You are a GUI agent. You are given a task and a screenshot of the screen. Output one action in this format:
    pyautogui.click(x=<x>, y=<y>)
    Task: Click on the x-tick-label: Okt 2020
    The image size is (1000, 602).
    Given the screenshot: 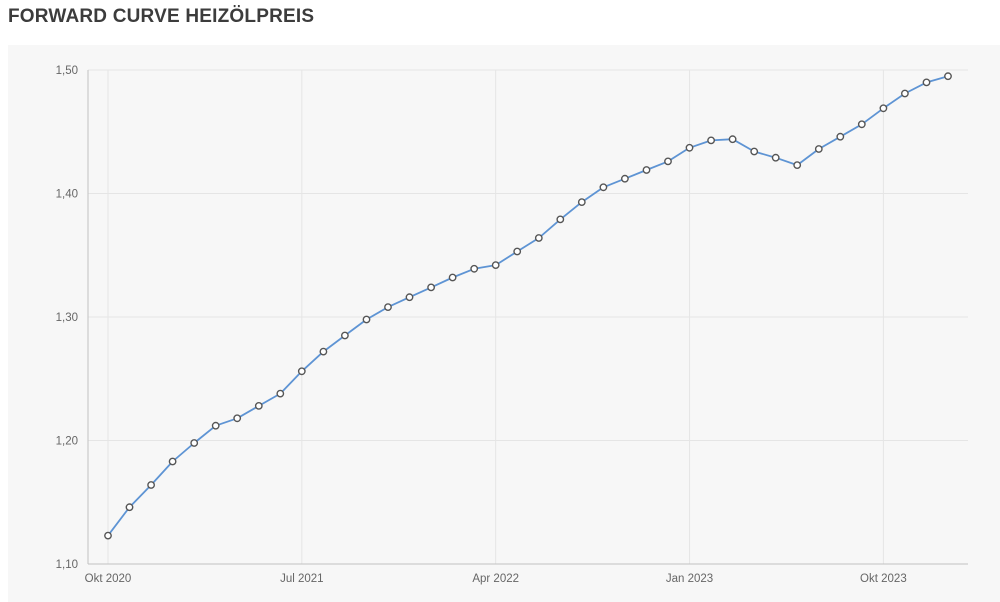 What is the action you would take?
    pyautogui.click(x=108, y=579)
    